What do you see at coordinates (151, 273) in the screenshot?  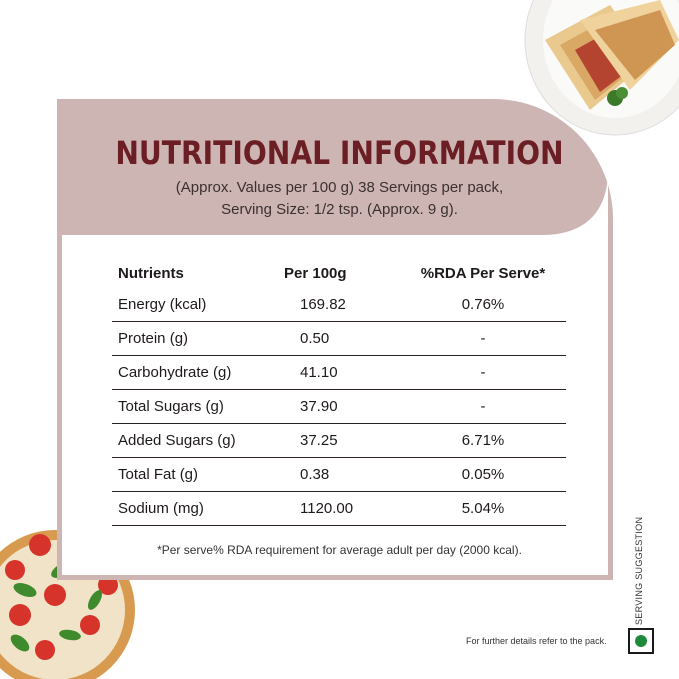 I see `header-nutrients: Nutrients` at bounding box center [151, 273].